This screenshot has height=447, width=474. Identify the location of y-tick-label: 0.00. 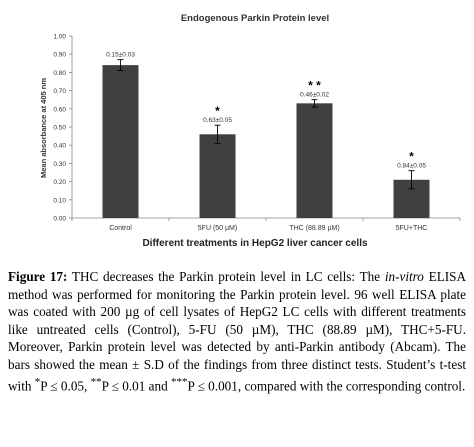
(59, 219).